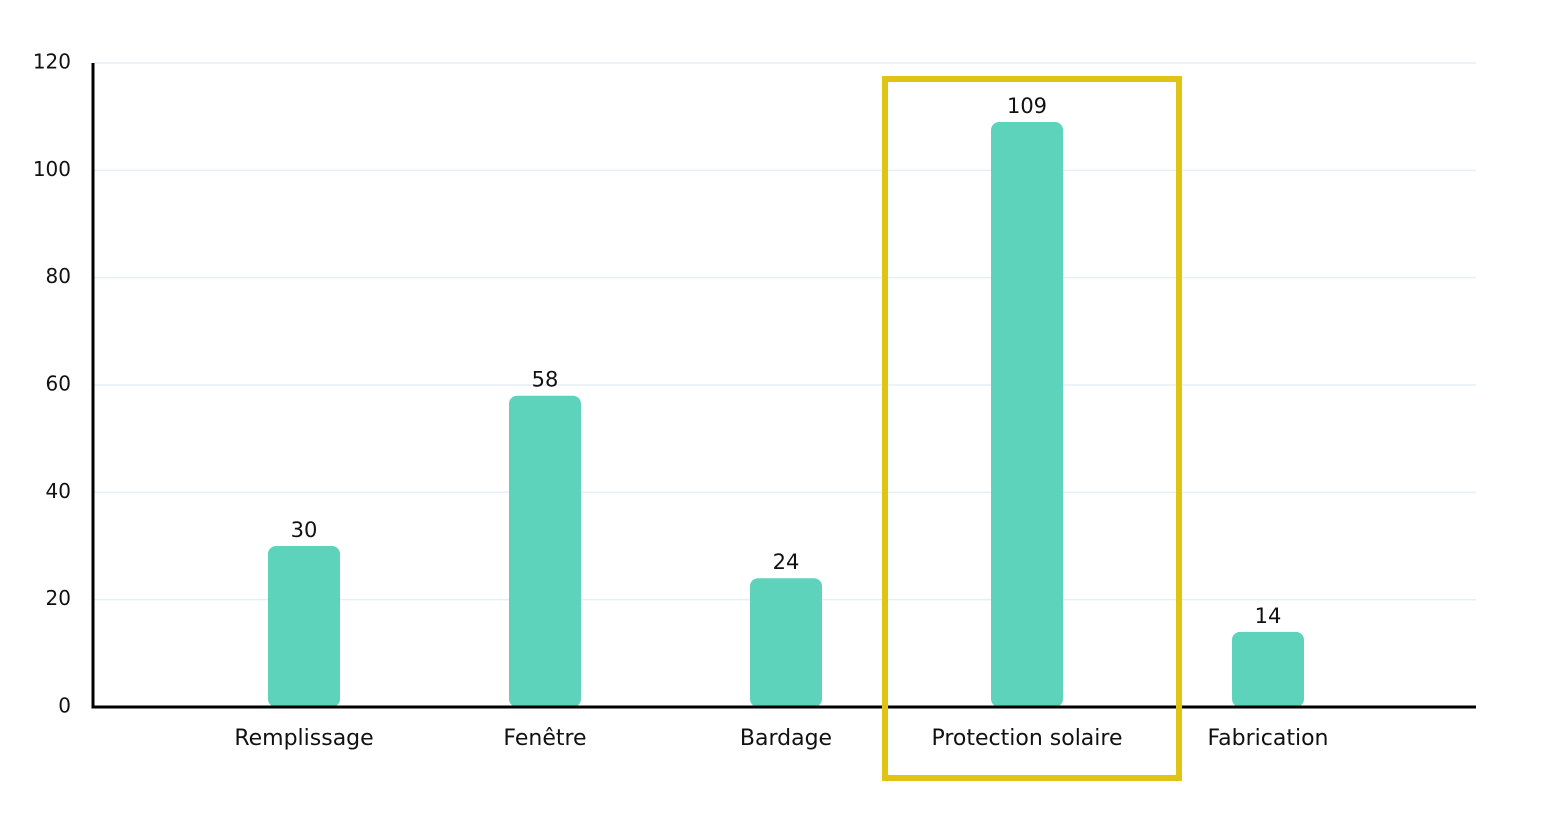 The image size is (1549, 813). Describe the element at coordinates (1268, 738) in the screenshot. I see `x-tick-label: Fabrication` at that location.